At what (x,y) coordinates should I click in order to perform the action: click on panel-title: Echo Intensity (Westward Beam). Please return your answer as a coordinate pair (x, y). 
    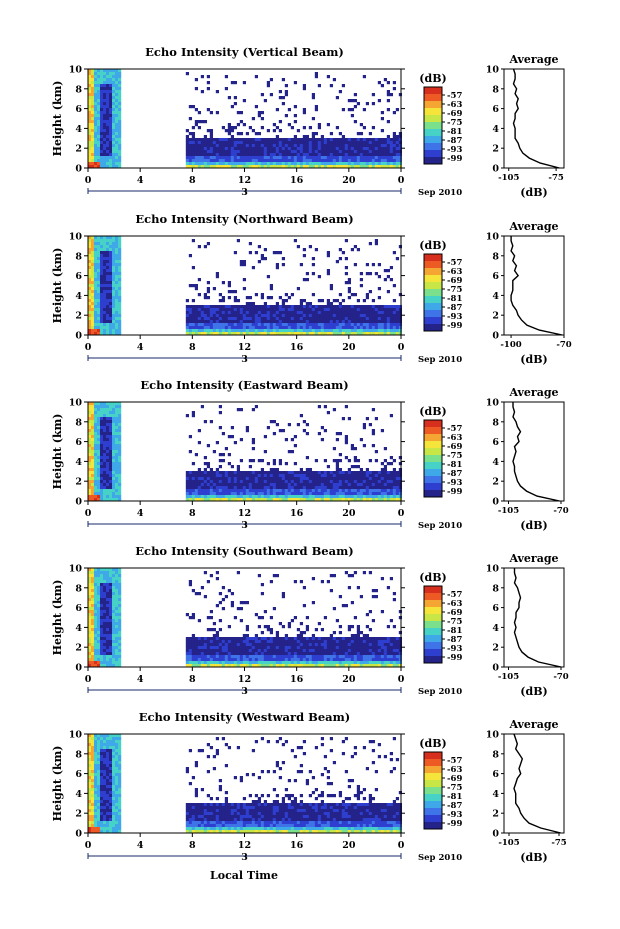
    Looking at the image, I should click on (244, 717).